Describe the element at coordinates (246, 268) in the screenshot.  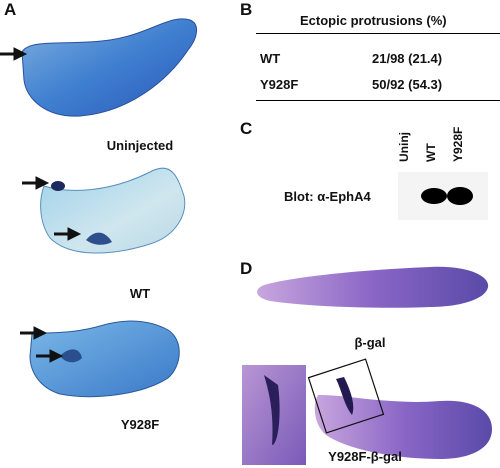
I see `panel-letter-d: D` at that location.